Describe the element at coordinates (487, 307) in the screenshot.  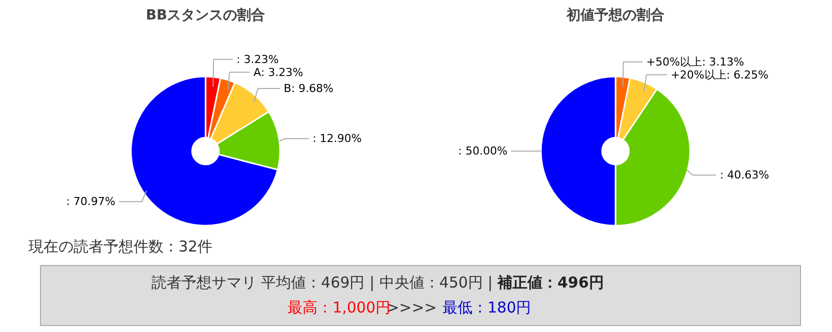
I see `text: 最低：180円` at that location.